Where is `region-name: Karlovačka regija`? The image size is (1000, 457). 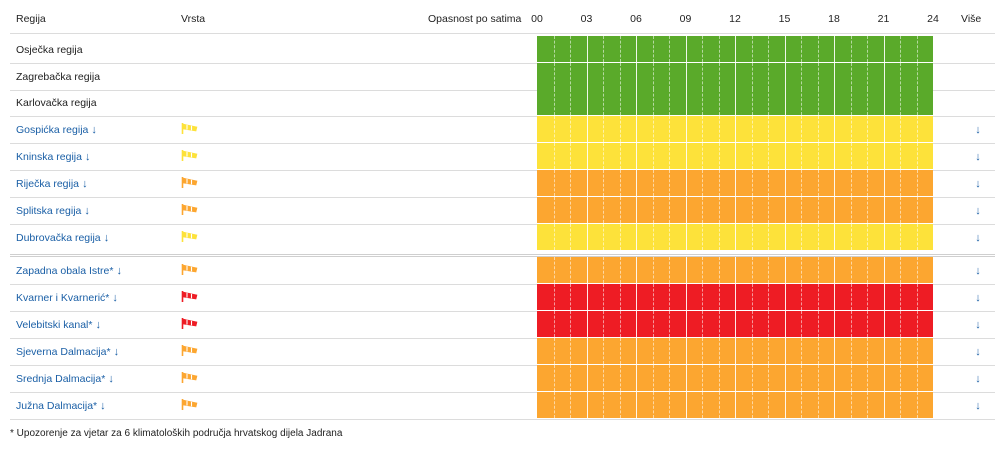
region-name: Karlovačka regija is located at coordinates (56, 103).